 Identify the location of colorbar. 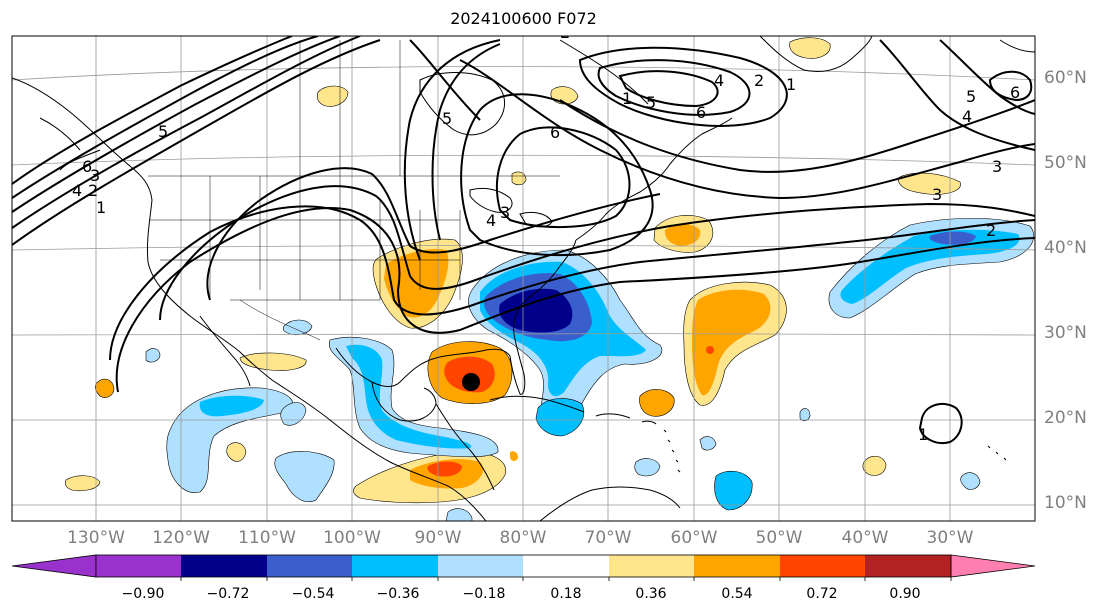
(523, 567).